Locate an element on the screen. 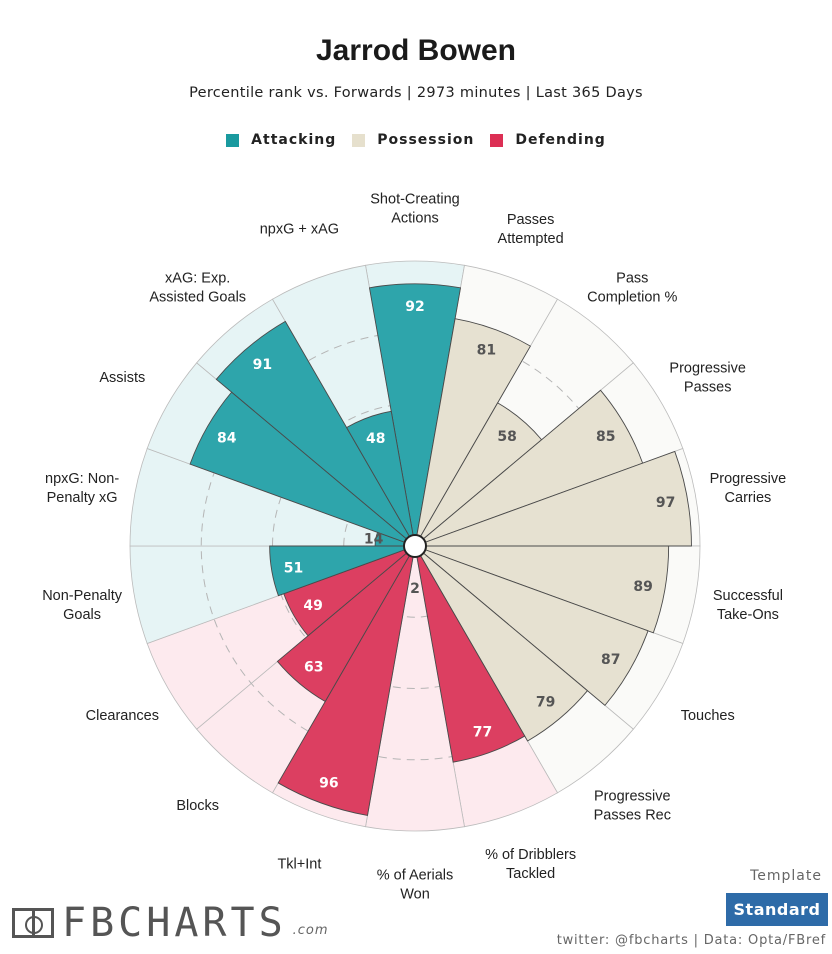  value-label-shot-creating-actions: 92 is located at coordinates (414, 307).